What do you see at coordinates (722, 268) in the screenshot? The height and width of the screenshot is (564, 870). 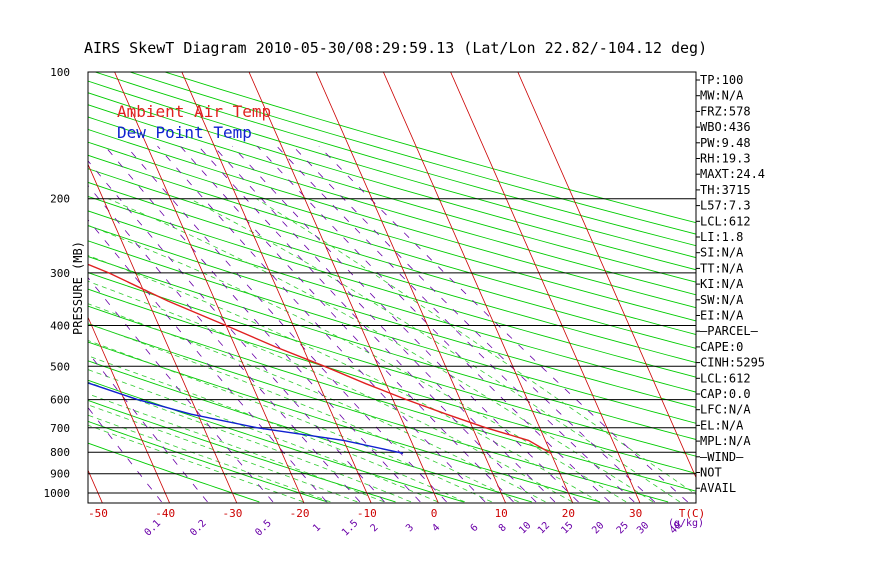 I see `index-value: TT:N/A` at bounding box center [722, 268].